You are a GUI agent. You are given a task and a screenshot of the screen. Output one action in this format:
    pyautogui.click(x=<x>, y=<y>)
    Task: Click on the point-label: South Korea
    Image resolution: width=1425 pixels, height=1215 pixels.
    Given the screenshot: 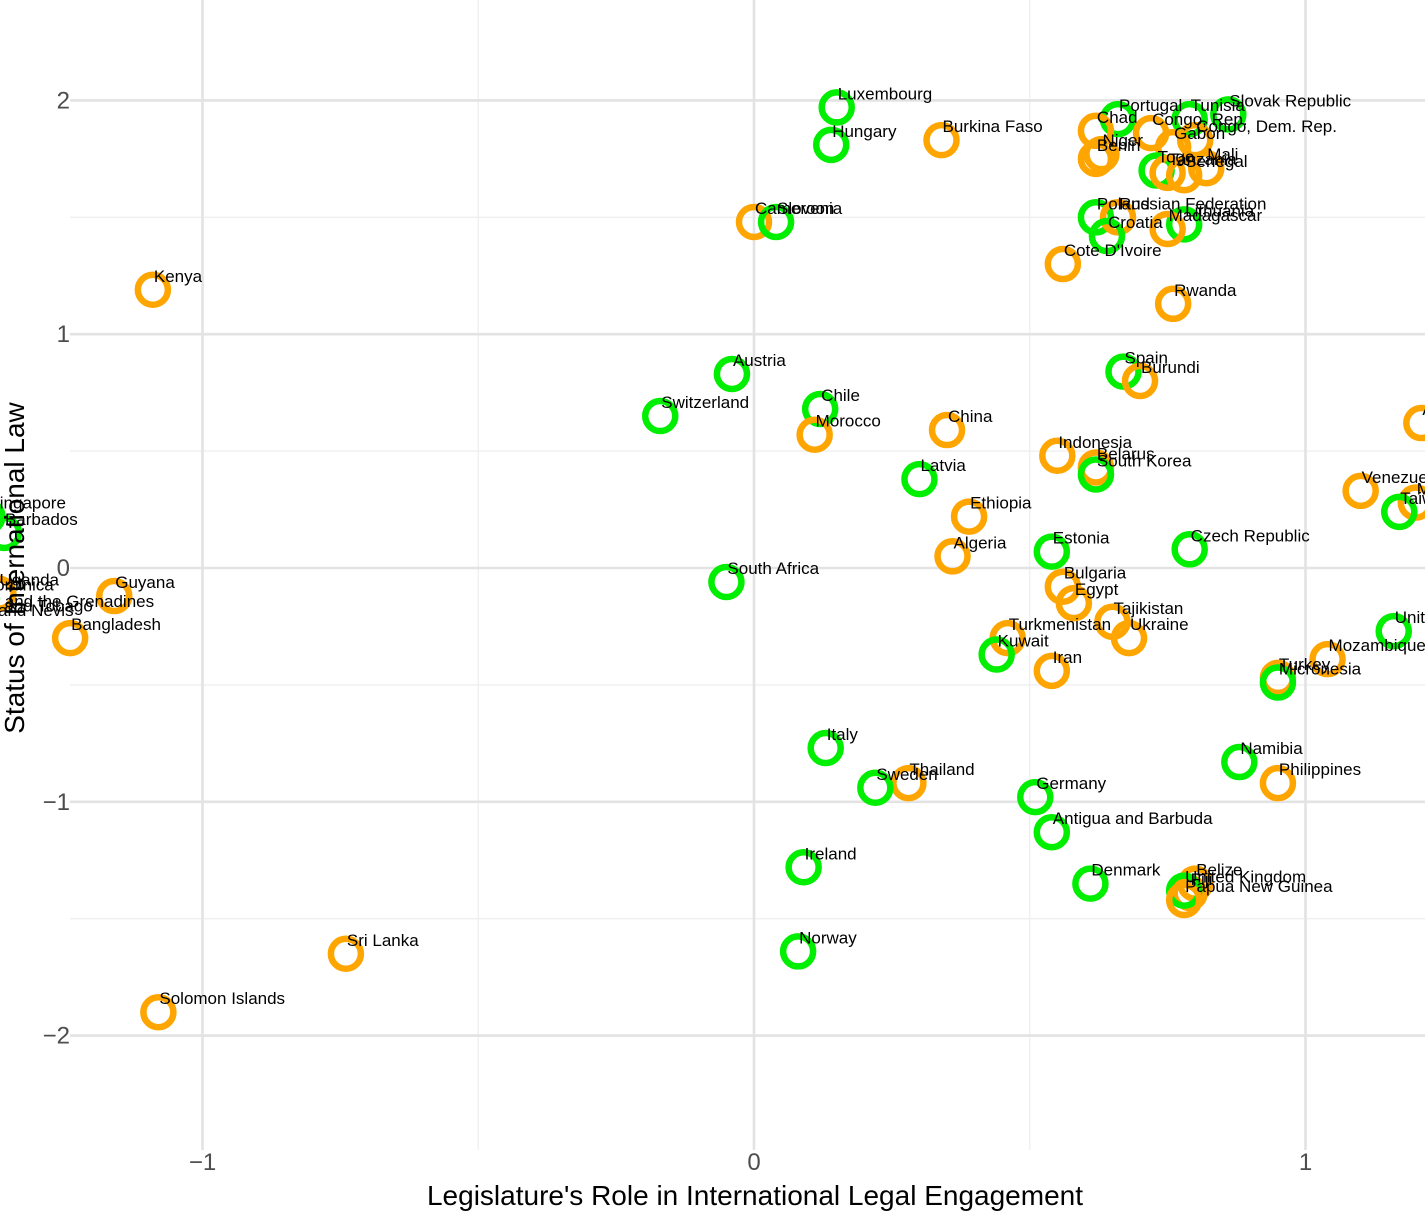 What is the action you would take?
    pyautogui.click(x=1144, y=460)
    